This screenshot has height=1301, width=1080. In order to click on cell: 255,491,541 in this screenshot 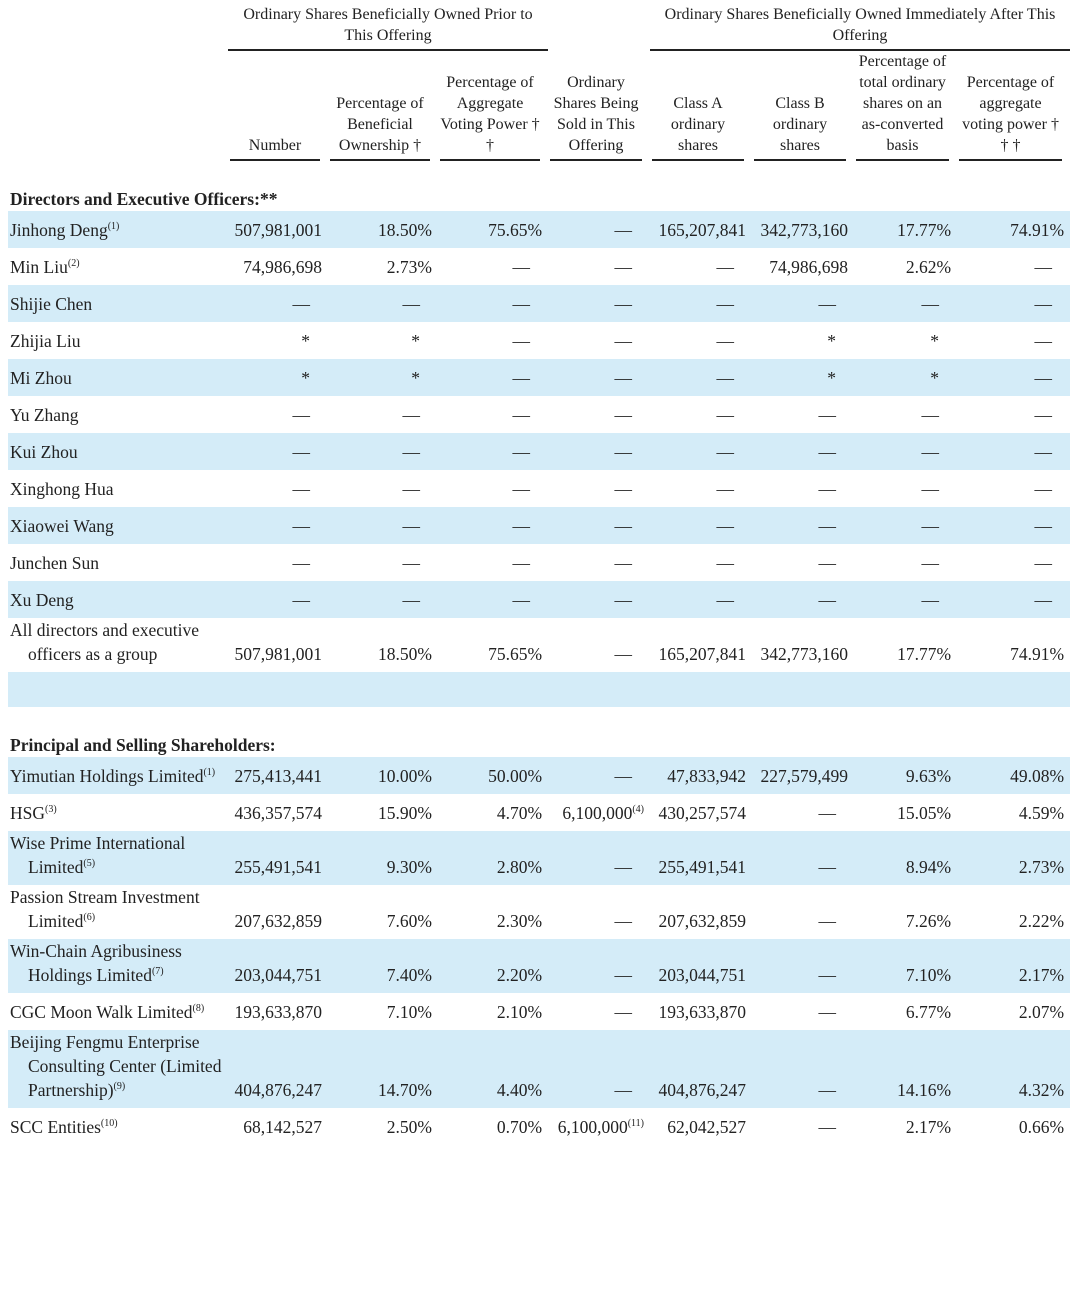, I will do `click(701, 858)`.